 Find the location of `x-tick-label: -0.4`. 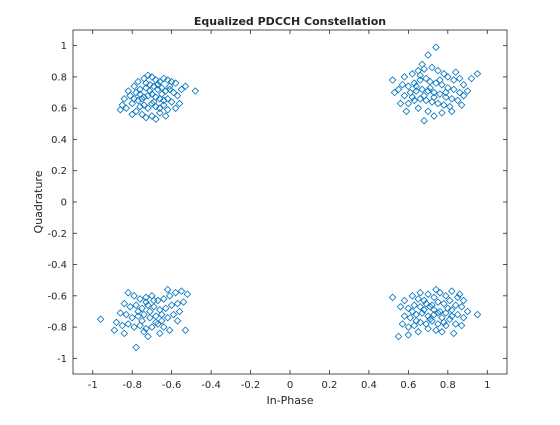

x-tick-label: -0.4 is located at coordinates (211, 385).